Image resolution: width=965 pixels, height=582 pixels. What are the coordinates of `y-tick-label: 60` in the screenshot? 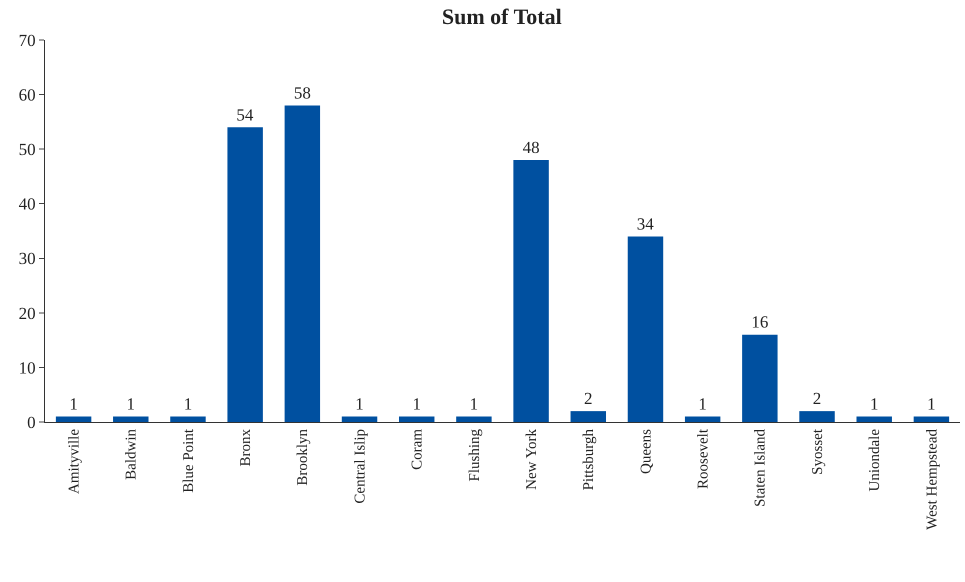 It's located at (27, 95).